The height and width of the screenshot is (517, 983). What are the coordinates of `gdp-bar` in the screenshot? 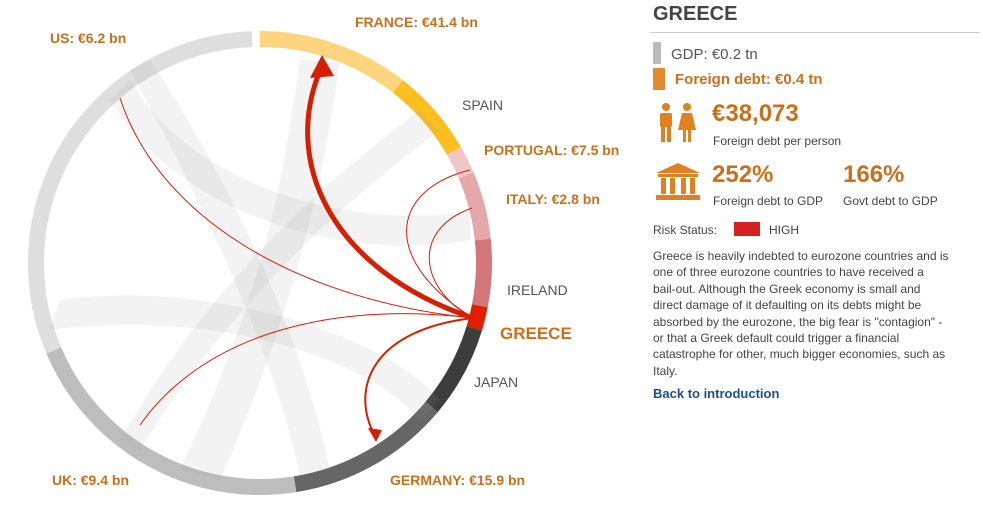 It's located at (657, 53).